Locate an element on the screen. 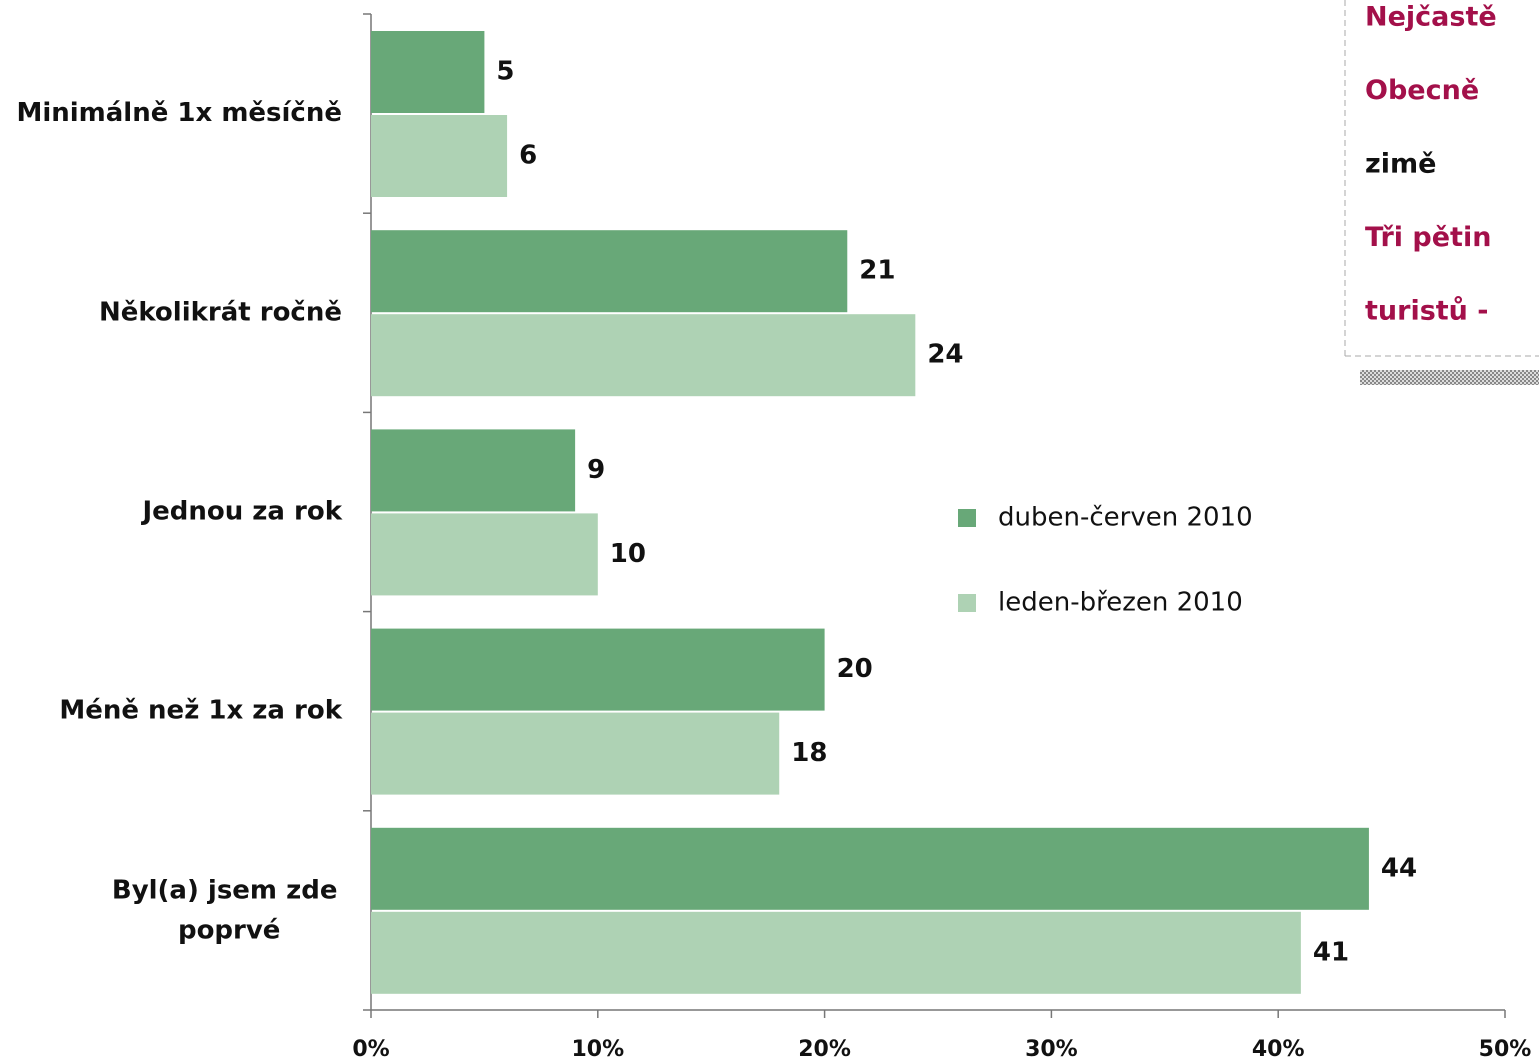  y-tick-label: Byl(a) jsem zde poprvé is located at coordinates (229, 910).